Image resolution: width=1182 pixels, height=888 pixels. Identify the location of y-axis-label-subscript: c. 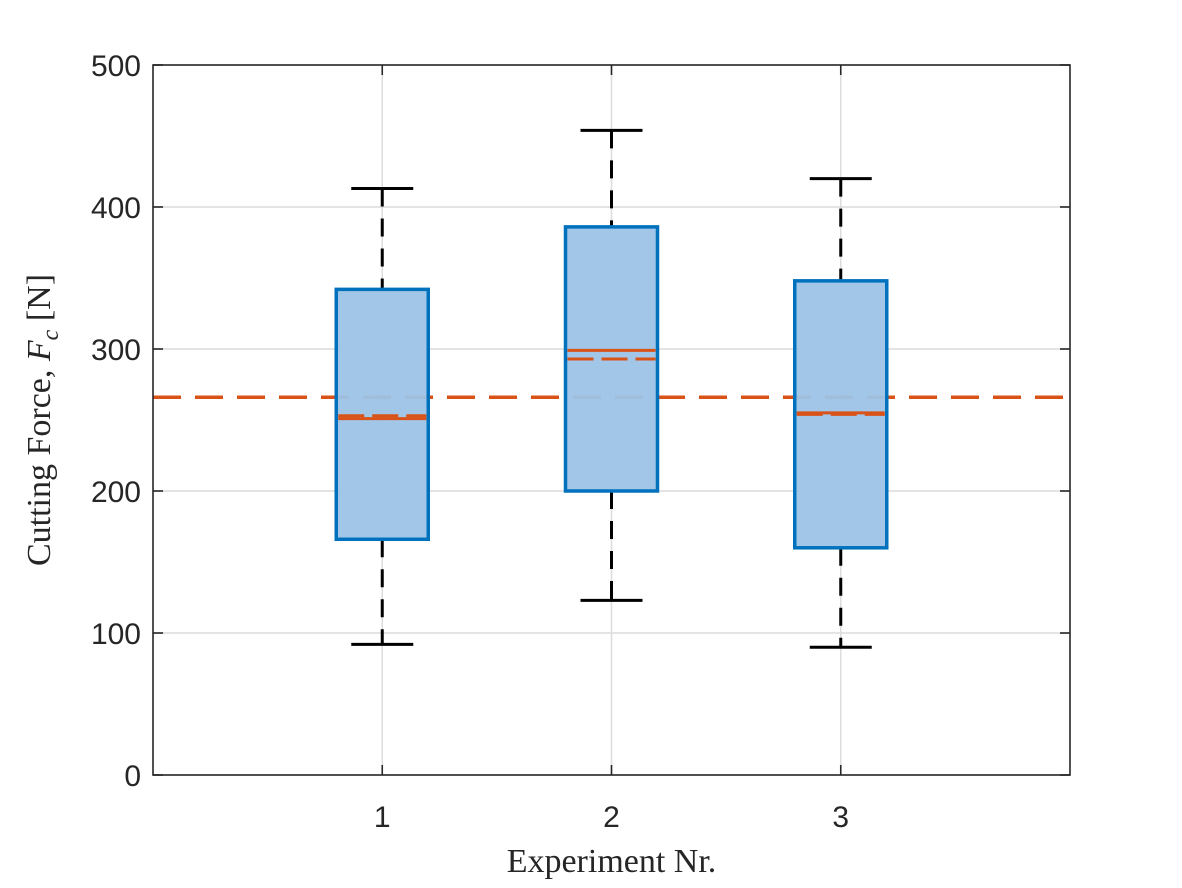
(51, 334).